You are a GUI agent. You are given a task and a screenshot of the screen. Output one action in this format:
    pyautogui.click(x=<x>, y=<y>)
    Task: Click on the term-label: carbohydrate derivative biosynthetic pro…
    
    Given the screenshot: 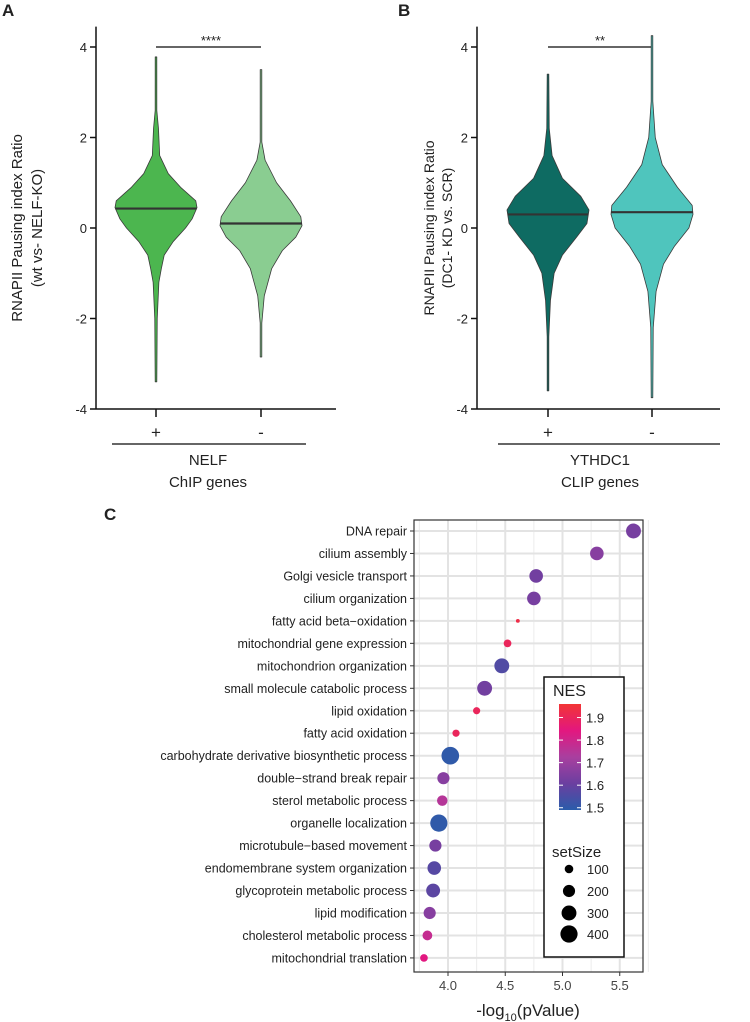 What is the action you would take?
    pyautogui.click(x=283, y=756)
    